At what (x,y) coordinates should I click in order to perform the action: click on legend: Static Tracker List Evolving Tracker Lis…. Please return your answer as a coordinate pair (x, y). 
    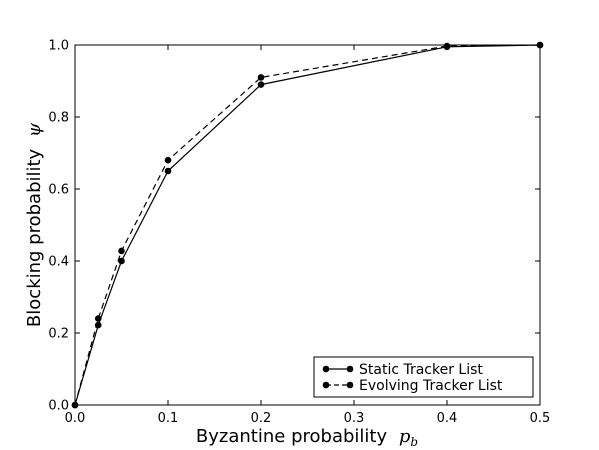
    Looking at the image, I should click on (423, 377).